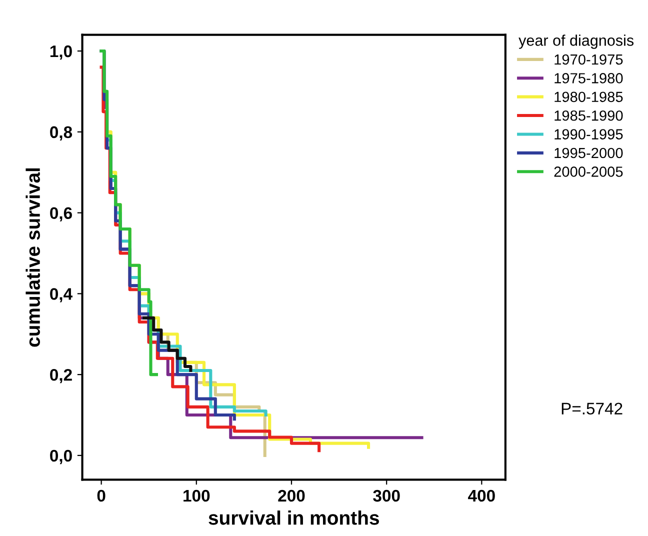  I want to click on text: P=.5742, so click(592, 408).